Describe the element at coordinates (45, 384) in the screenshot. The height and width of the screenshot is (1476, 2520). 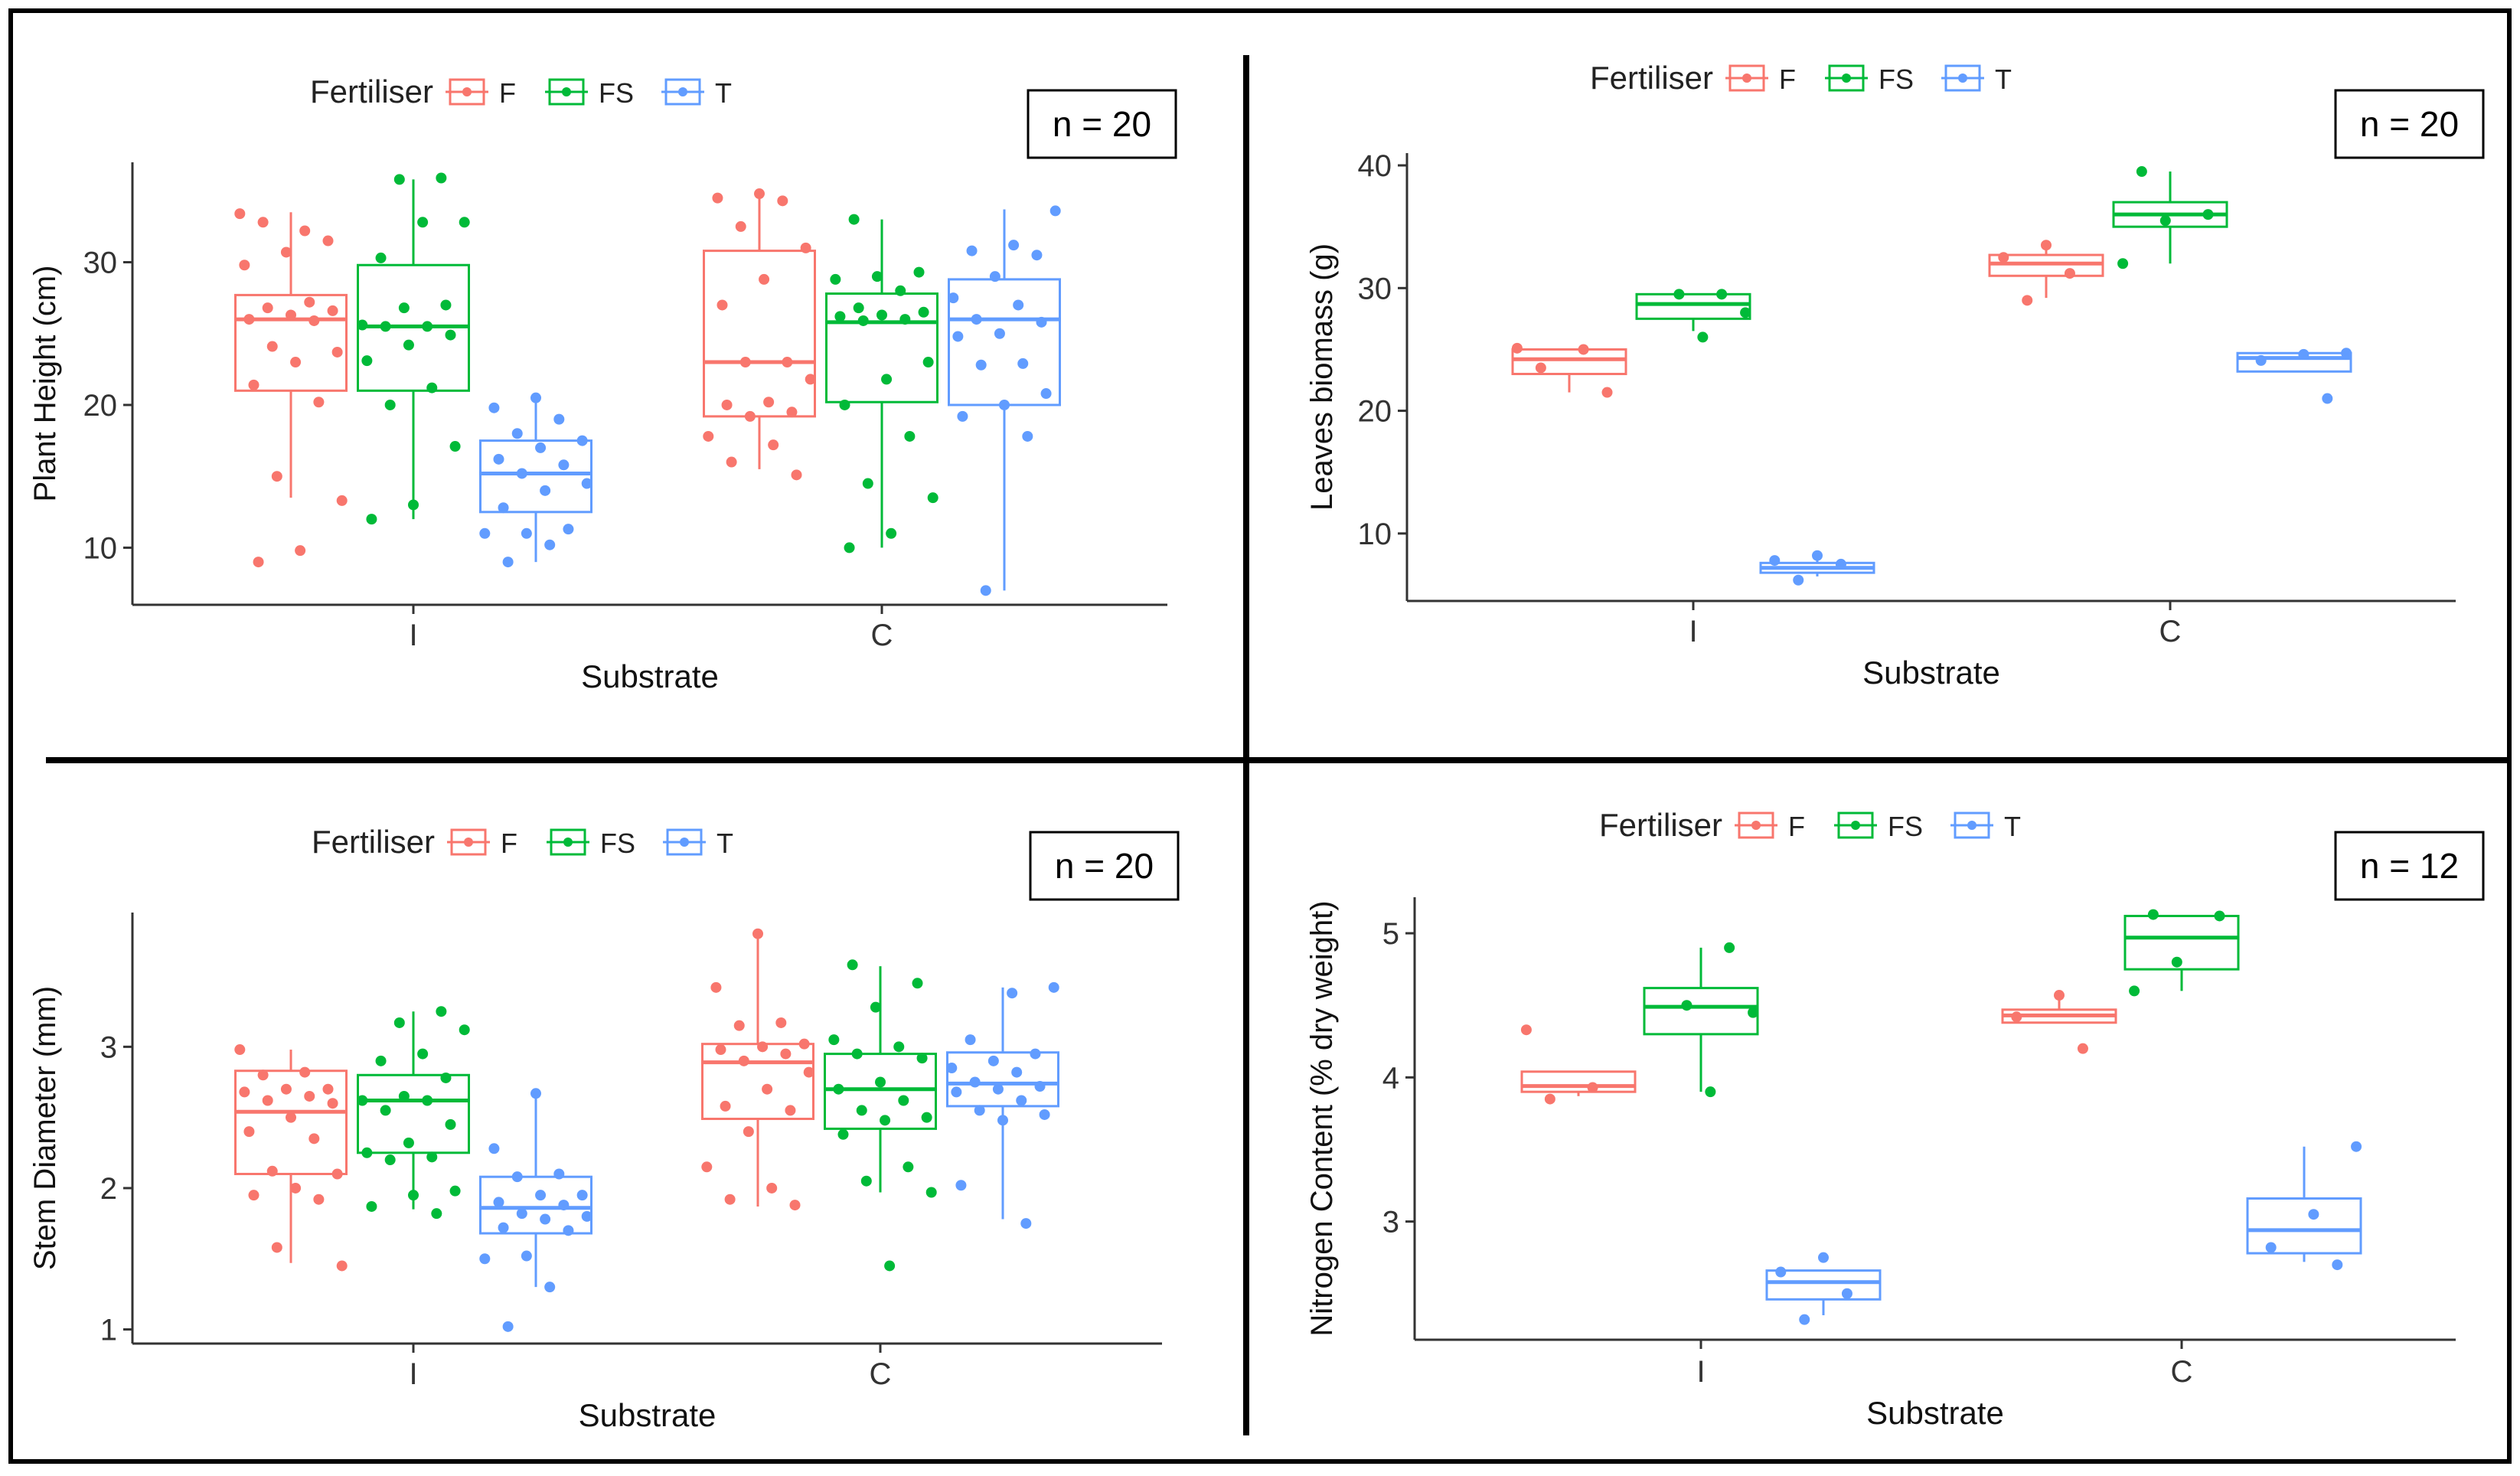
I see `y-axis-title: Plant Height (cm)` at that location.